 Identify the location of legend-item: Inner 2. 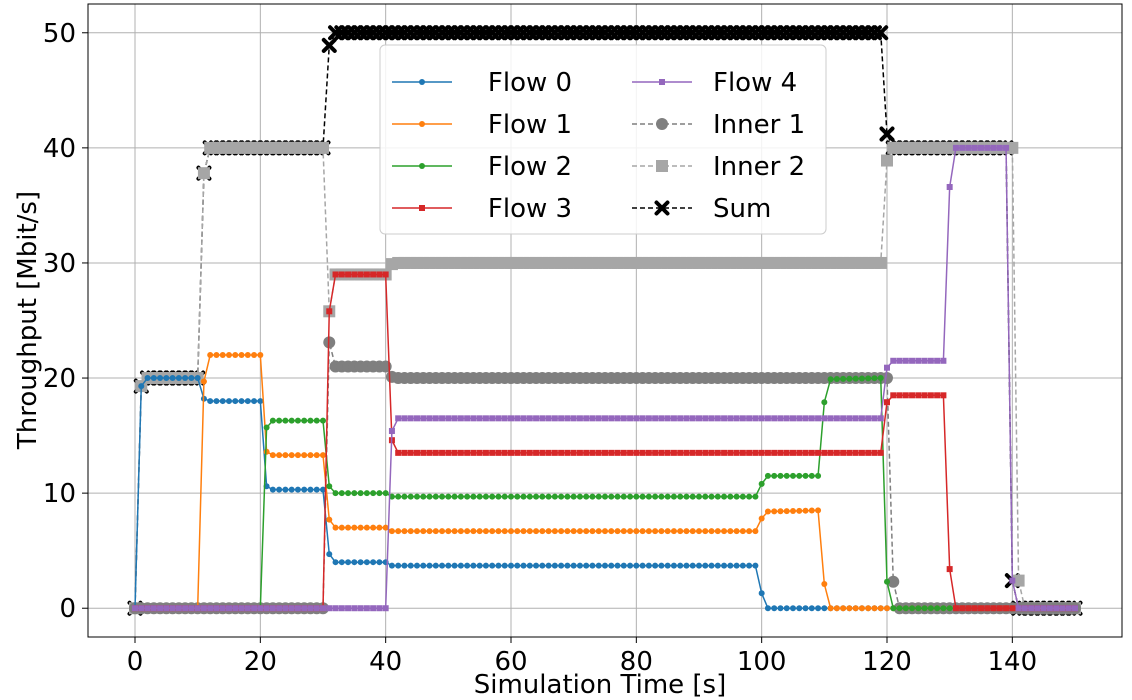
(718, 167).